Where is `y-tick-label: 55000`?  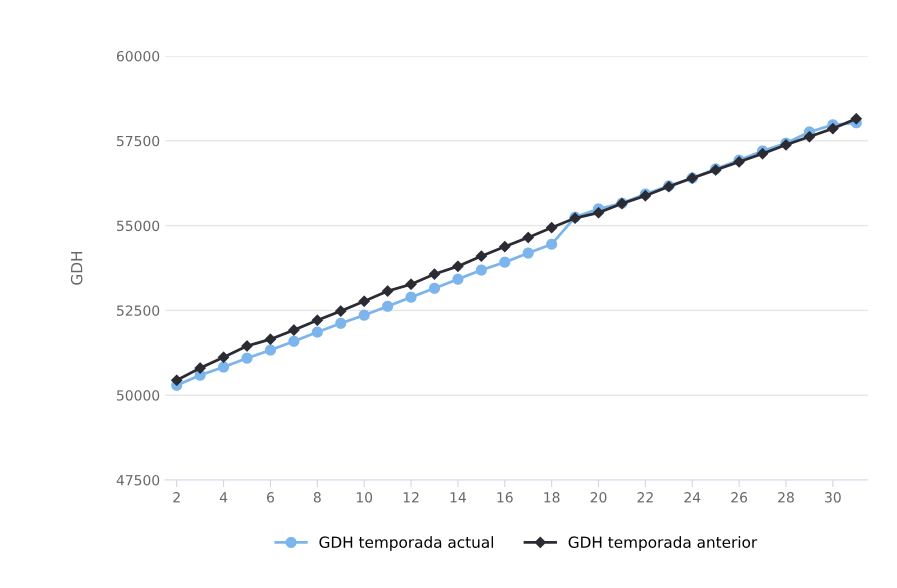 y-tick-label: 55000 is located at coordinates (138, 226).